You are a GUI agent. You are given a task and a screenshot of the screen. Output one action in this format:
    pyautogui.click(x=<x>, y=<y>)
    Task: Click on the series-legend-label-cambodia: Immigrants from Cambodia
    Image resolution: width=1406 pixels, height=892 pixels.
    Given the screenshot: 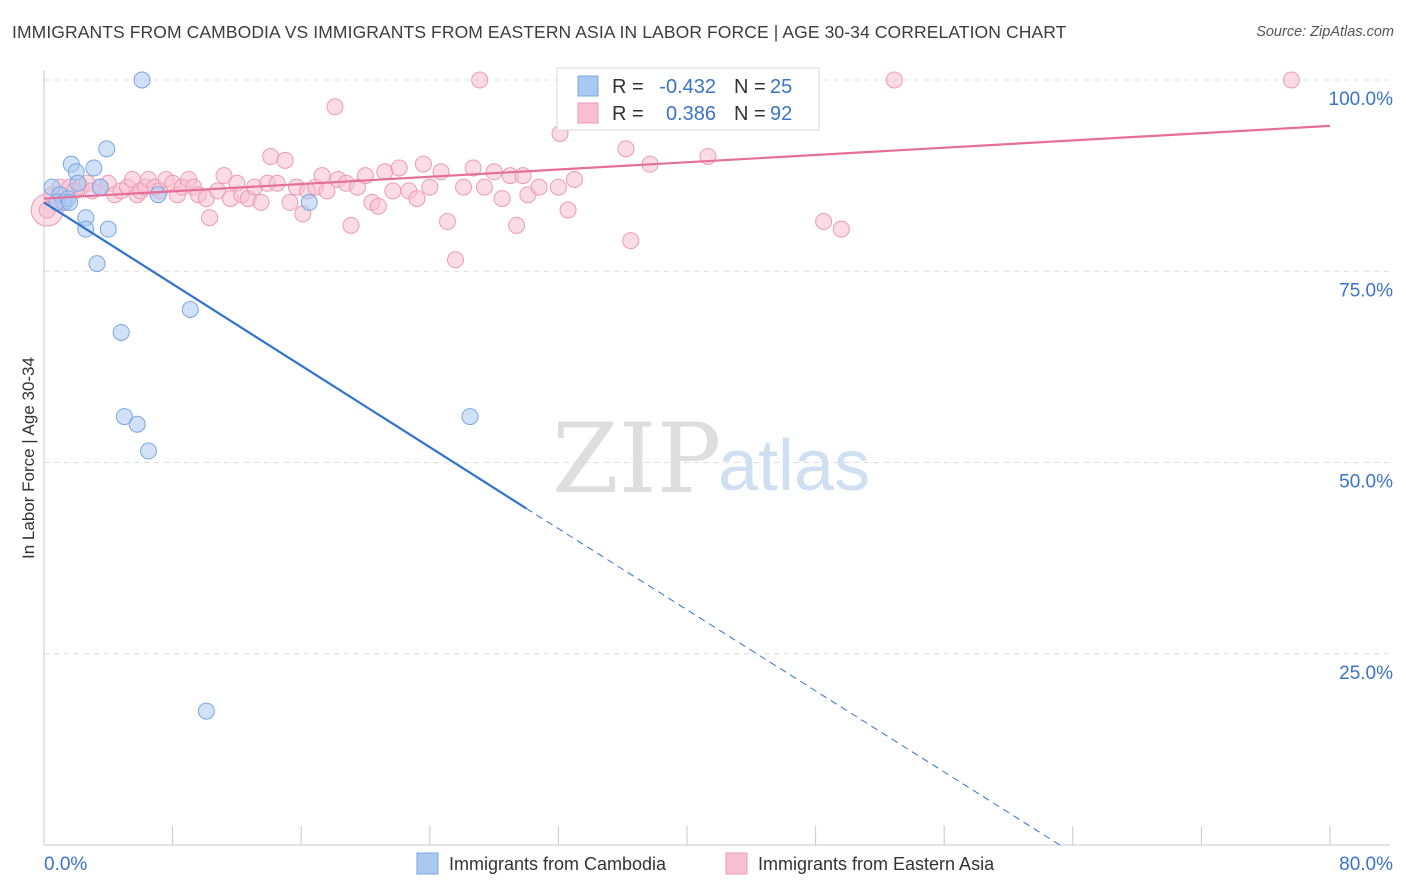 What is the action you would take?
    pyautogui.click(x=558, y=864)
    